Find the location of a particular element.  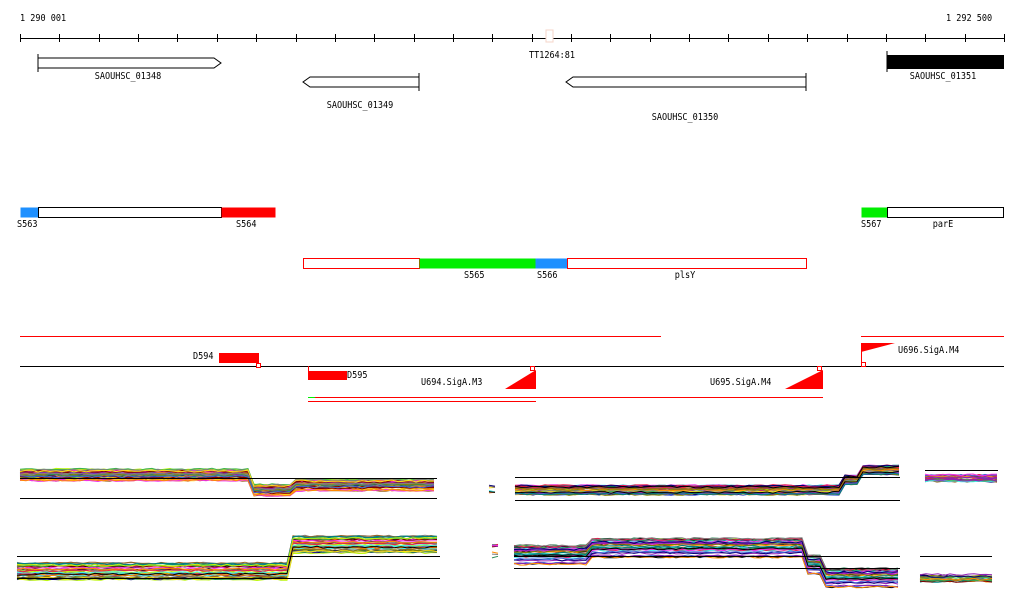

promoter-U696 is located at coordinates (878, 347).